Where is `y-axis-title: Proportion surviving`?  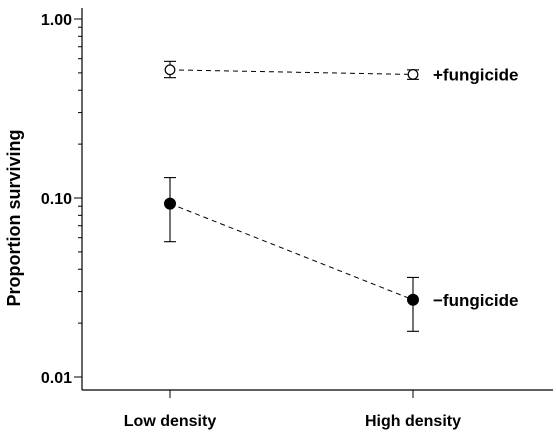
y-axis-title: Proportion surviving is located at coordinates (14, 217).